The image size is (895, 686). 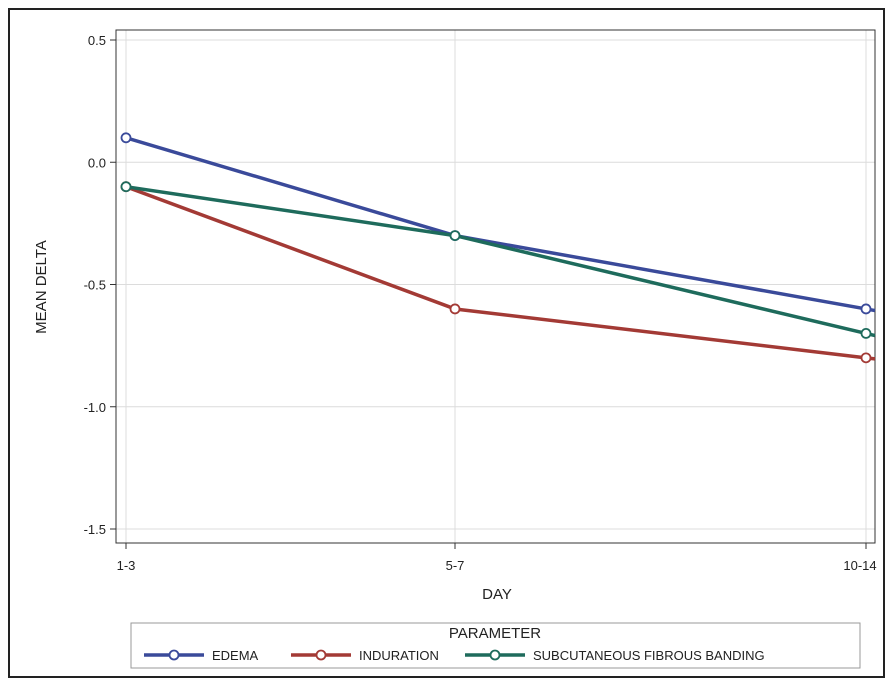 I want to click on legend-title: PARAMETER, so click(x=495, y=633).